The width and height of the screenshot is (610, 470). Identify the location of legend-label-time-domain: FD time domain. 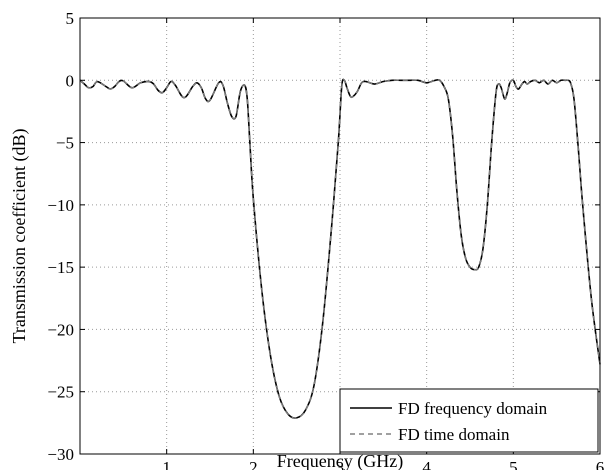
(454, 434).